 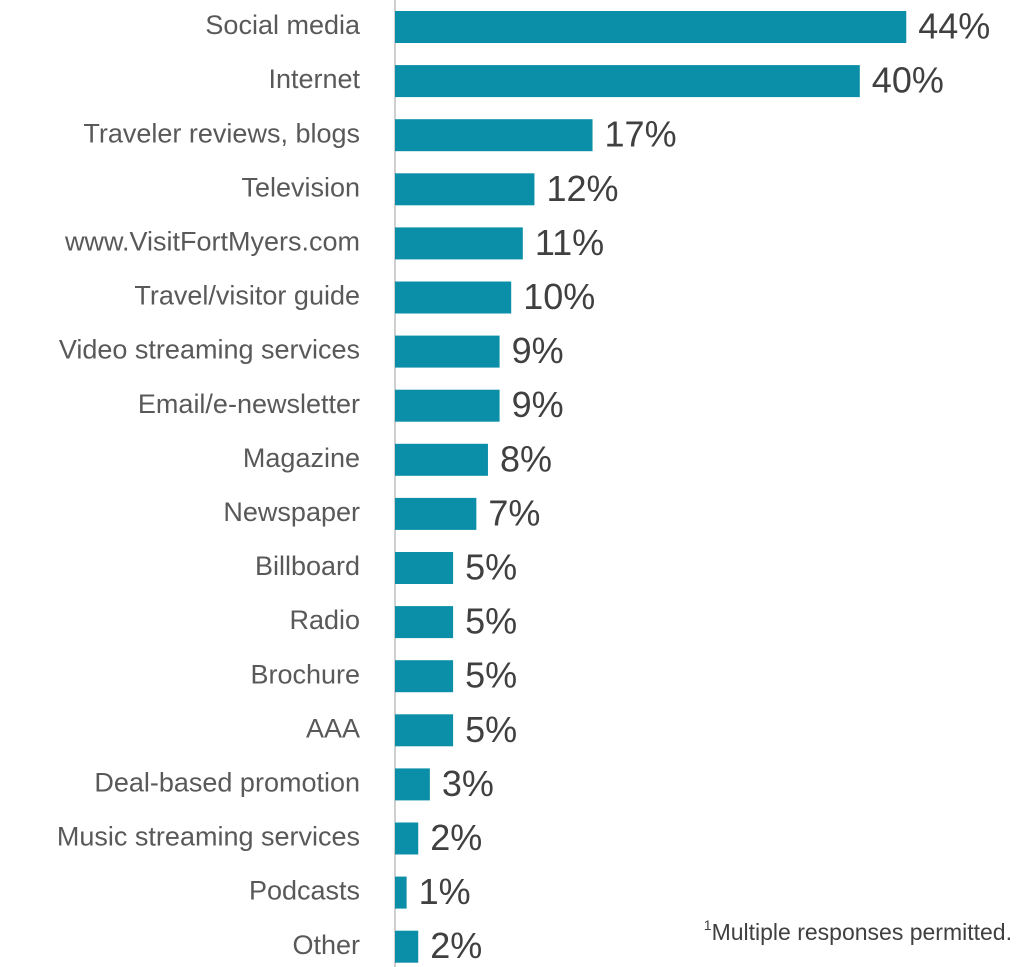 What do you see at coordinates (305, 674) in the screenshot?
I see `category-label: Brochure` at bounding box center [305, 674].